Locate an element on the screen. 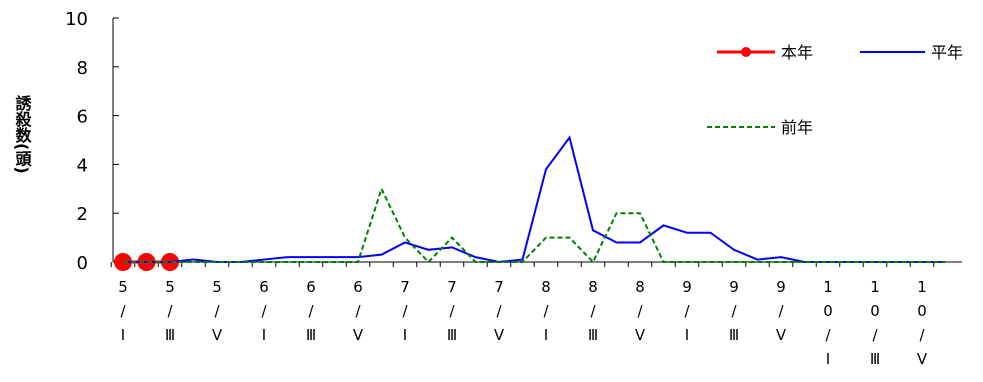  x-tick-label: 10/Ⅰ is located at coordinates (828, 326).